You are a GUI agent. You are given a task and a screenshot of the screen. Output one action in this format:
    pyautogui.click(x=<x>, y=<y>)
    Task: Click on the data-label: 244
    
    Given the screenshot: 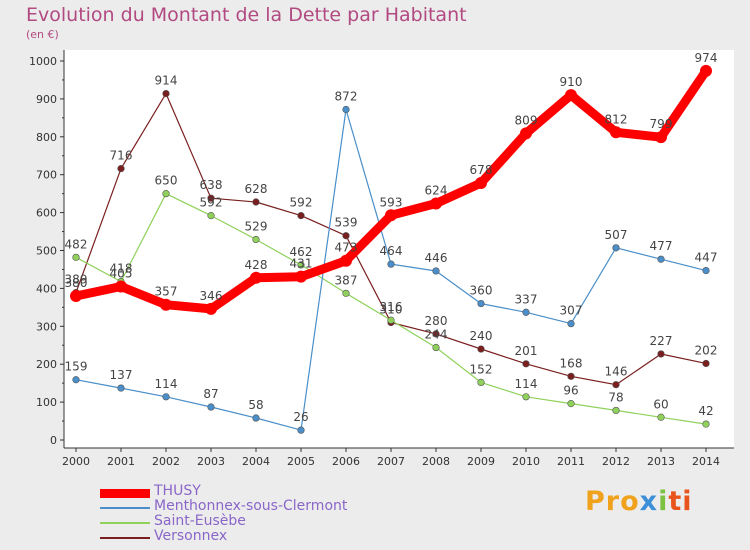 What is the action you would take?
    pyautogui.click(x=436, y=335)
    